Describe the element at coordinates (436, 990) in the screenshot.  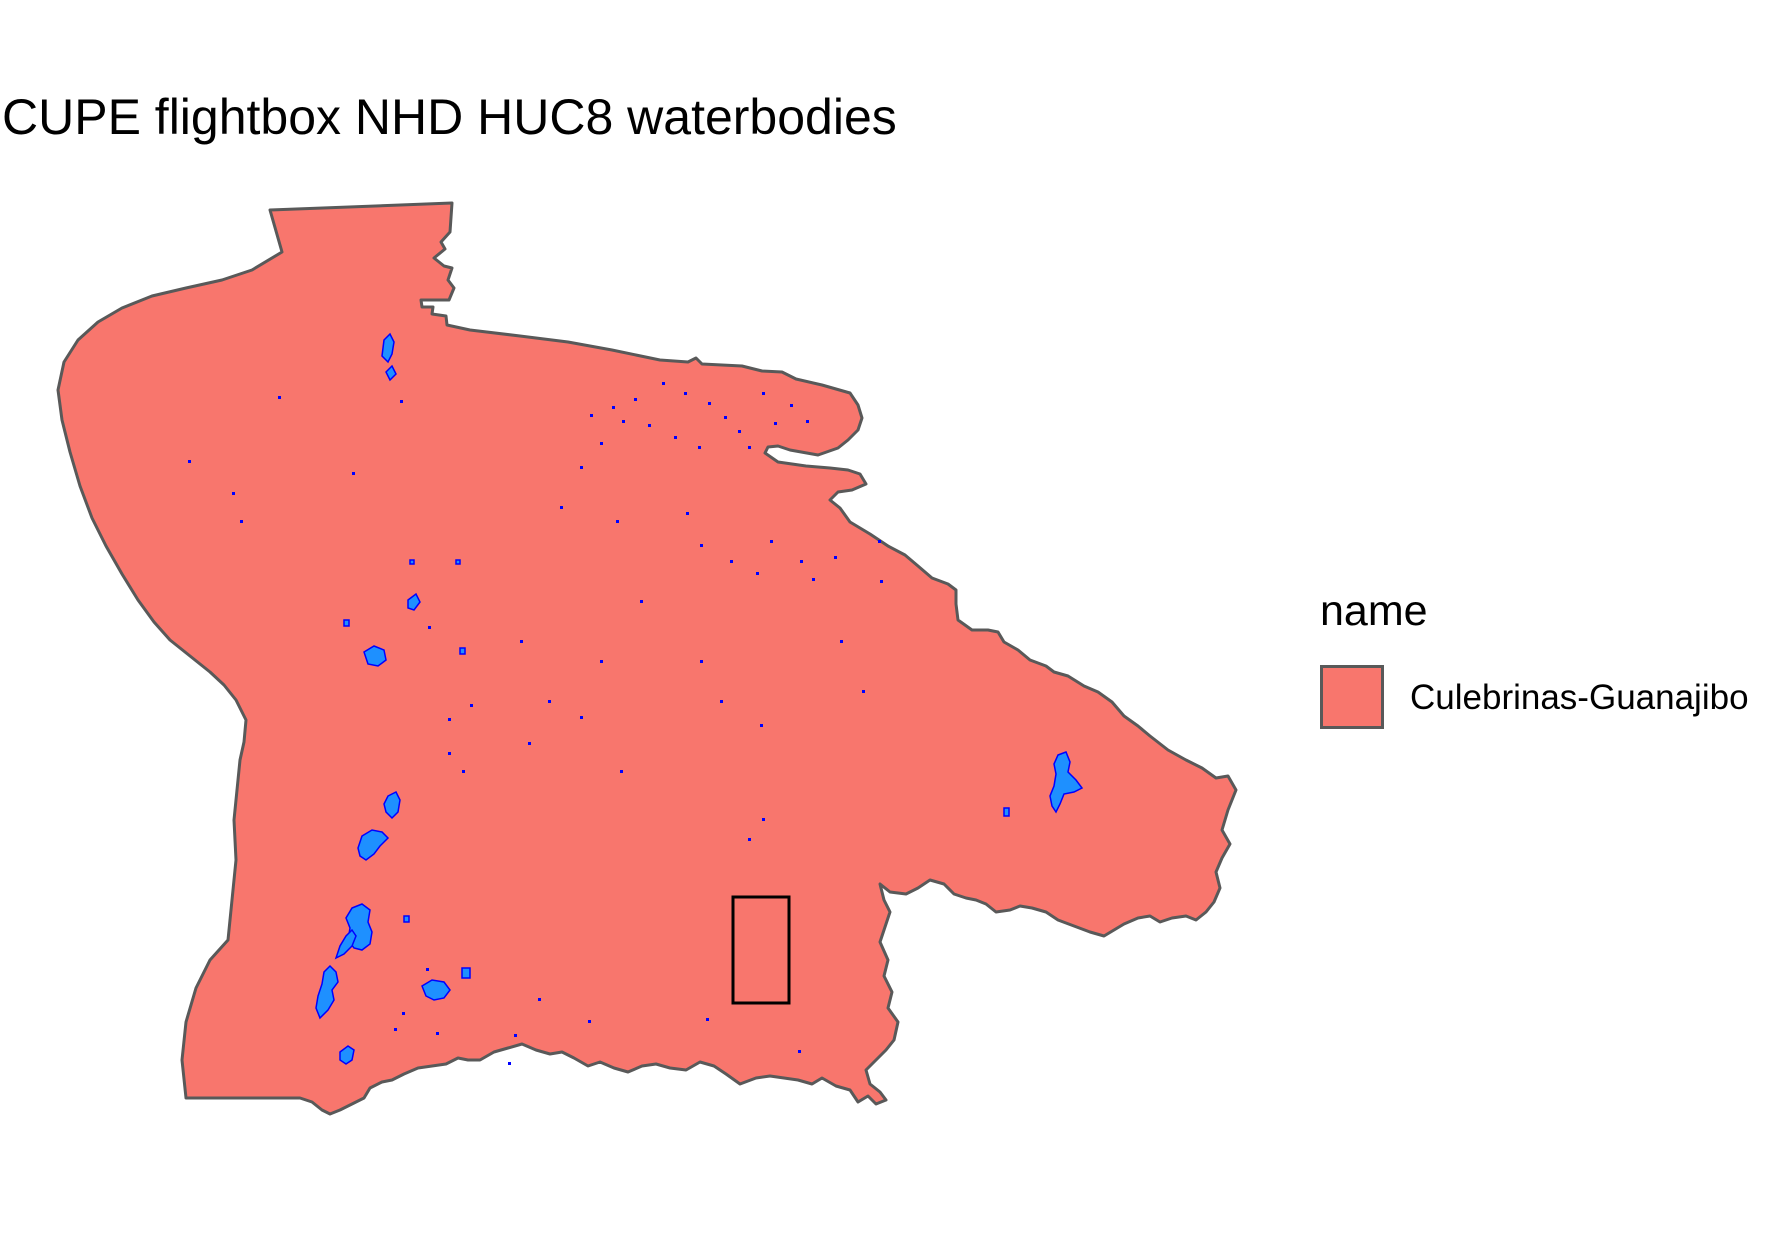
I see `waterbody-lake-south` at that location.